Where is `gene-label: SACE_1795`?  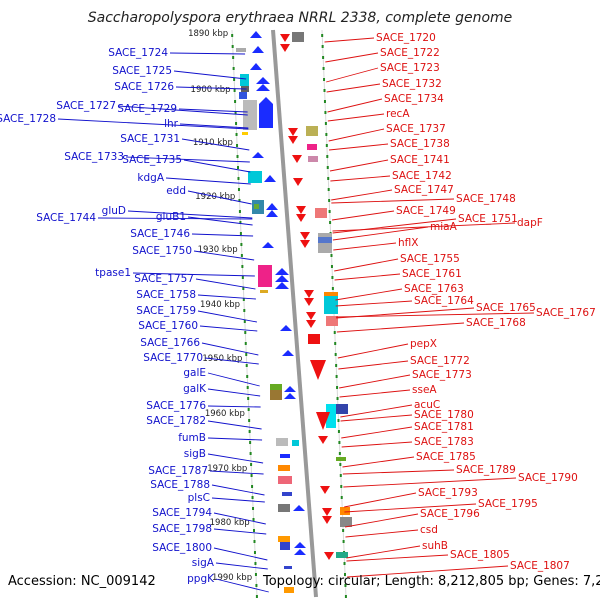 gene-label: SACE_1795 is located at coordinates (508, 504).